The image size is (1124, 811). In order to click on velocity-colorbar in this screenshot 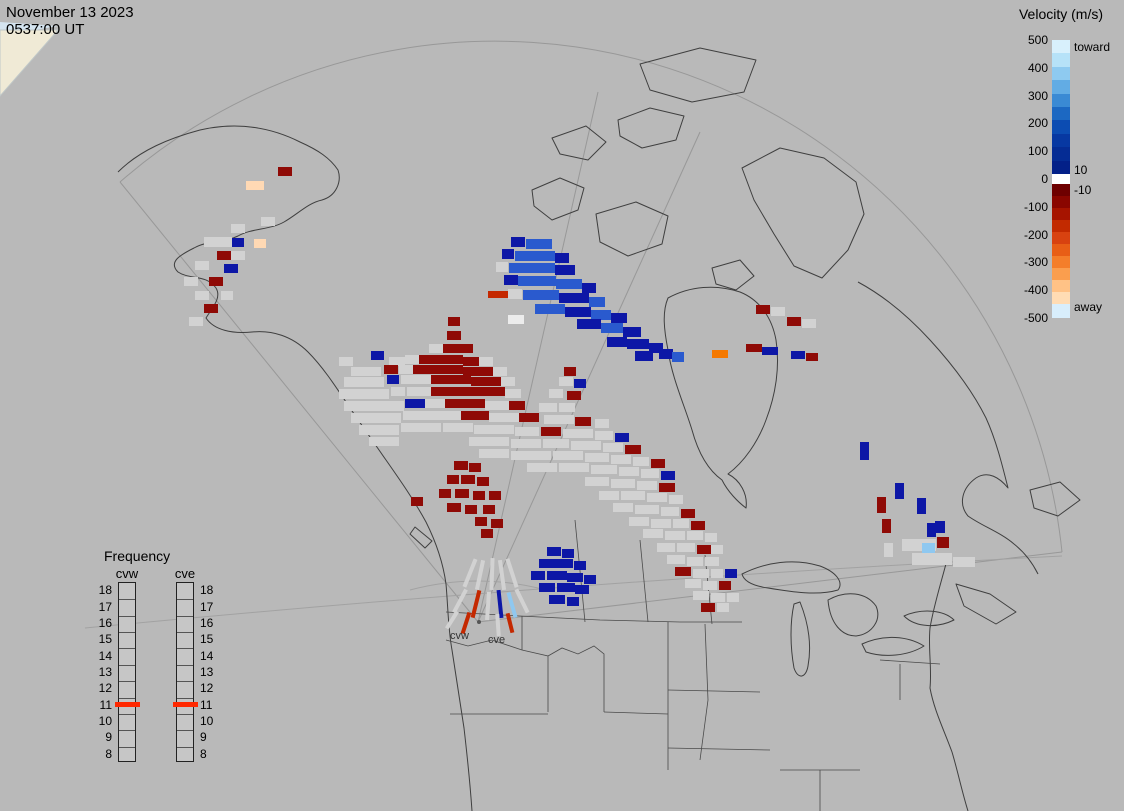, I will do `click(1061, 179)`.